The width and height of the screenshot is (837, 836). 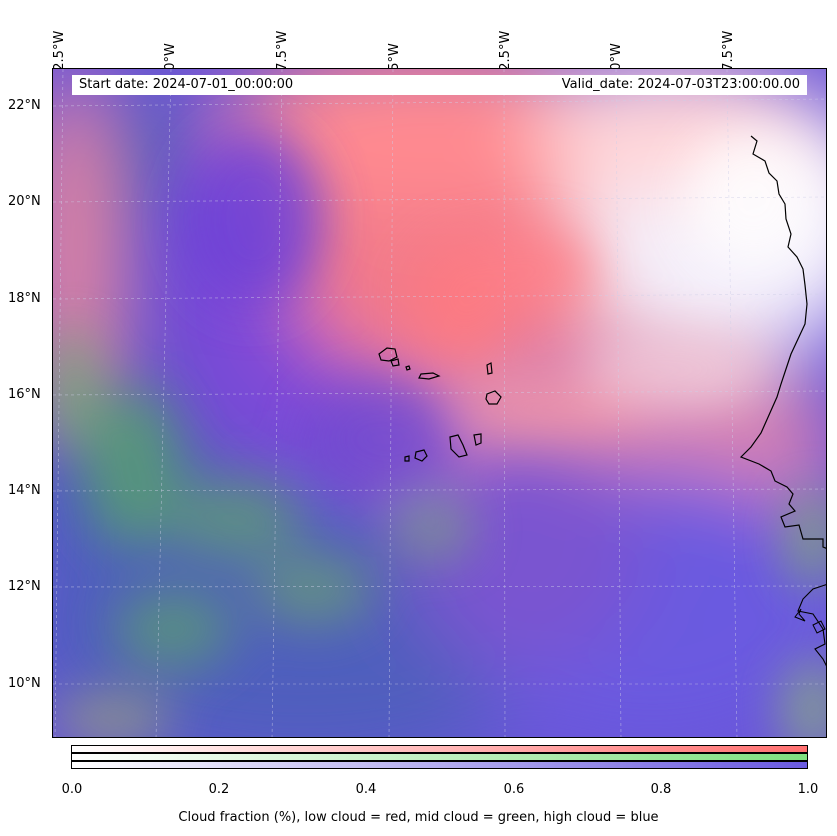 What do you see at coordinates (395, 362) in the screenshot?
I see `island-sao-vicente` at bounding box center [395, 362].